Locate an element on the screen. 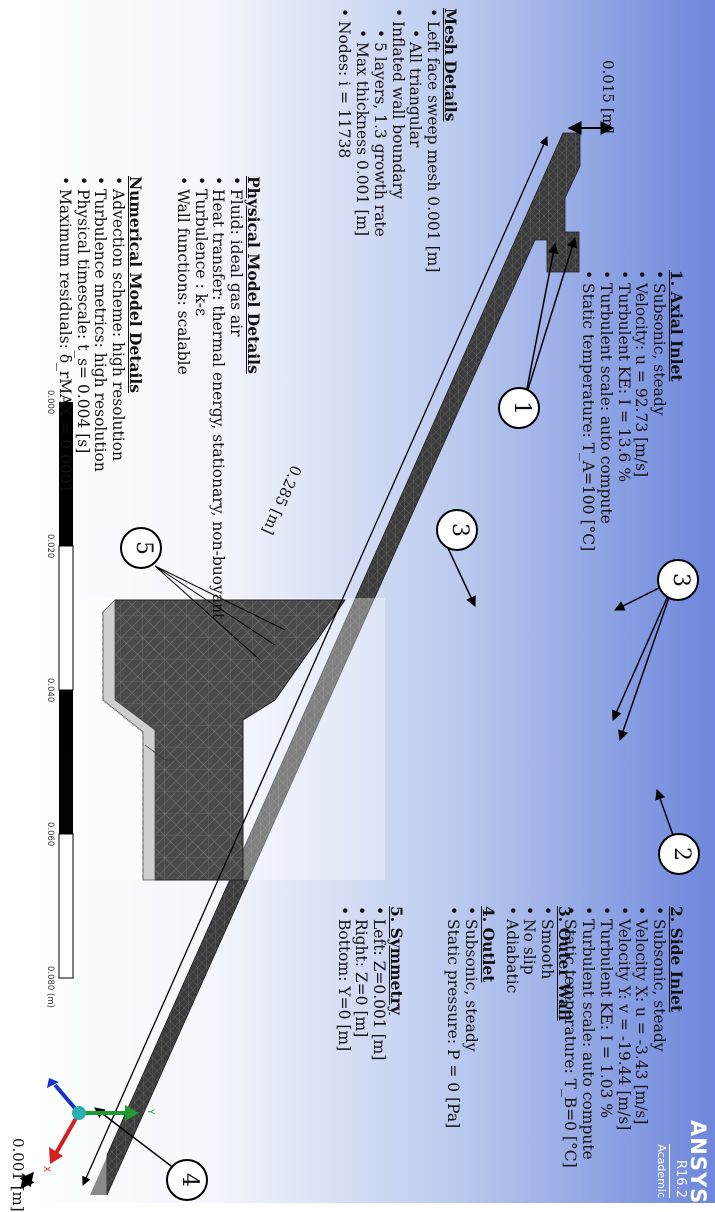 Image resolution: width=715 pixels, height=1212 pixels. outlet-title: 4. Outlet is located at coordinates (488, 944).